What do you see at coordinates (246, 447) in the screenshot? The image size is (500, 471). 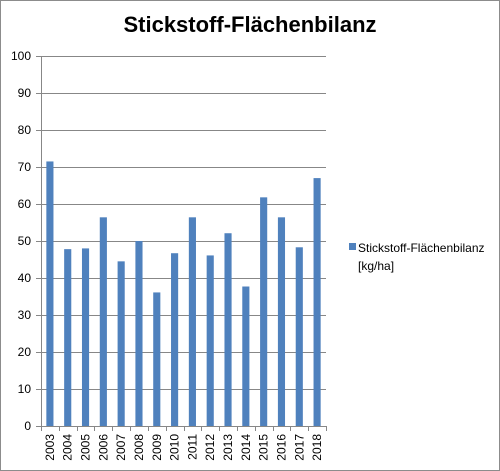 I see `x-tick-label: 2014` at bounding box center [246, 447].